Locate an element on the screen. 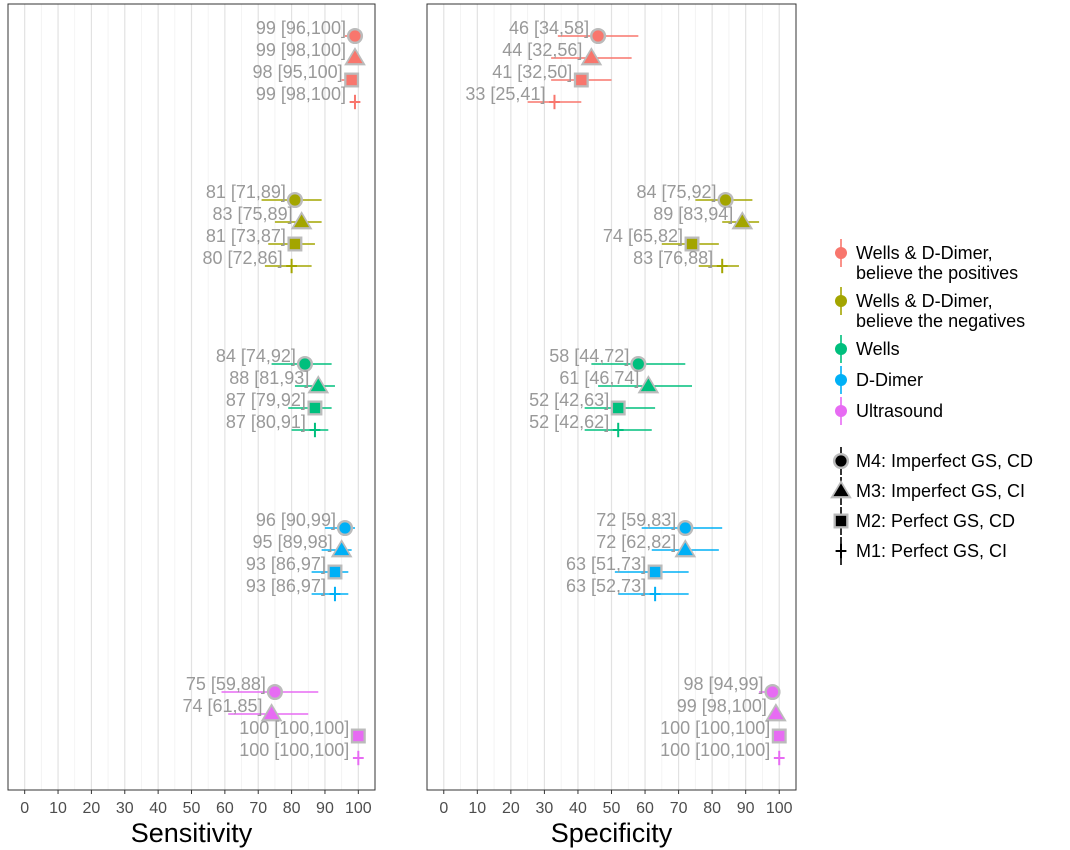  data-row: 33 [25,41] is located at coordinates (523, 97).